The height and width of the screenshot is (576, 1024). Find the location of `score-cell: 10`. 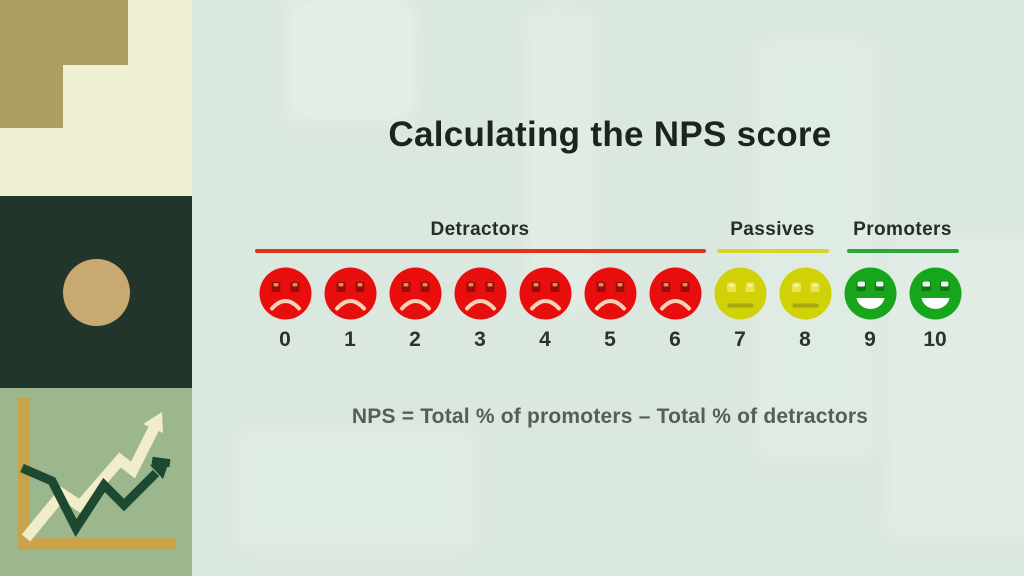

score-cell: 10 is located at coordinates (935, 309).